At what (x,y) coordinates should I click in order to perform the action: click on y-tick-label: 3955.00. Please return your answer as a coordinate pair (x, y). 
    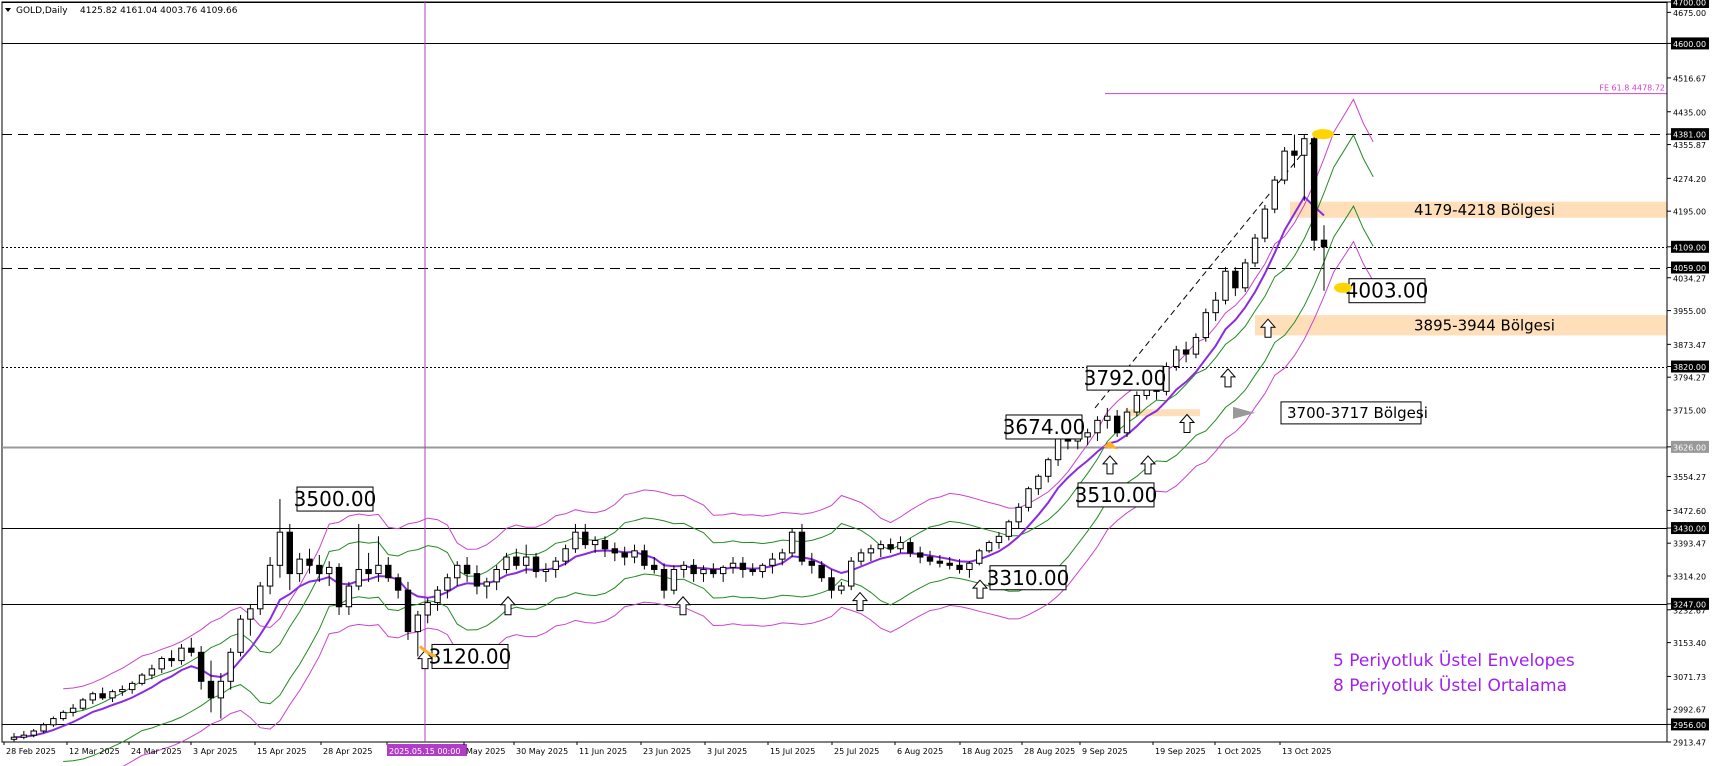
    Looking at the image, I should click on (1689, 311).